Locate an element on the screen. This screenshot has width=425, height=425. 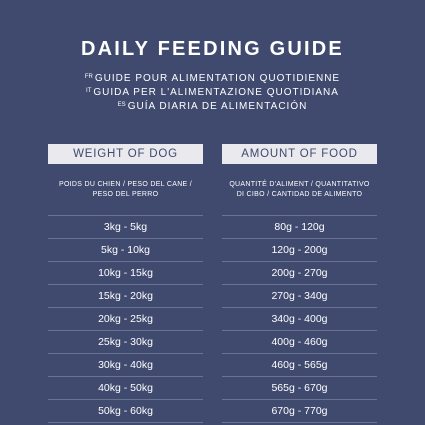
food-cell: 120g - 200g is located at coordinates (299, 250).